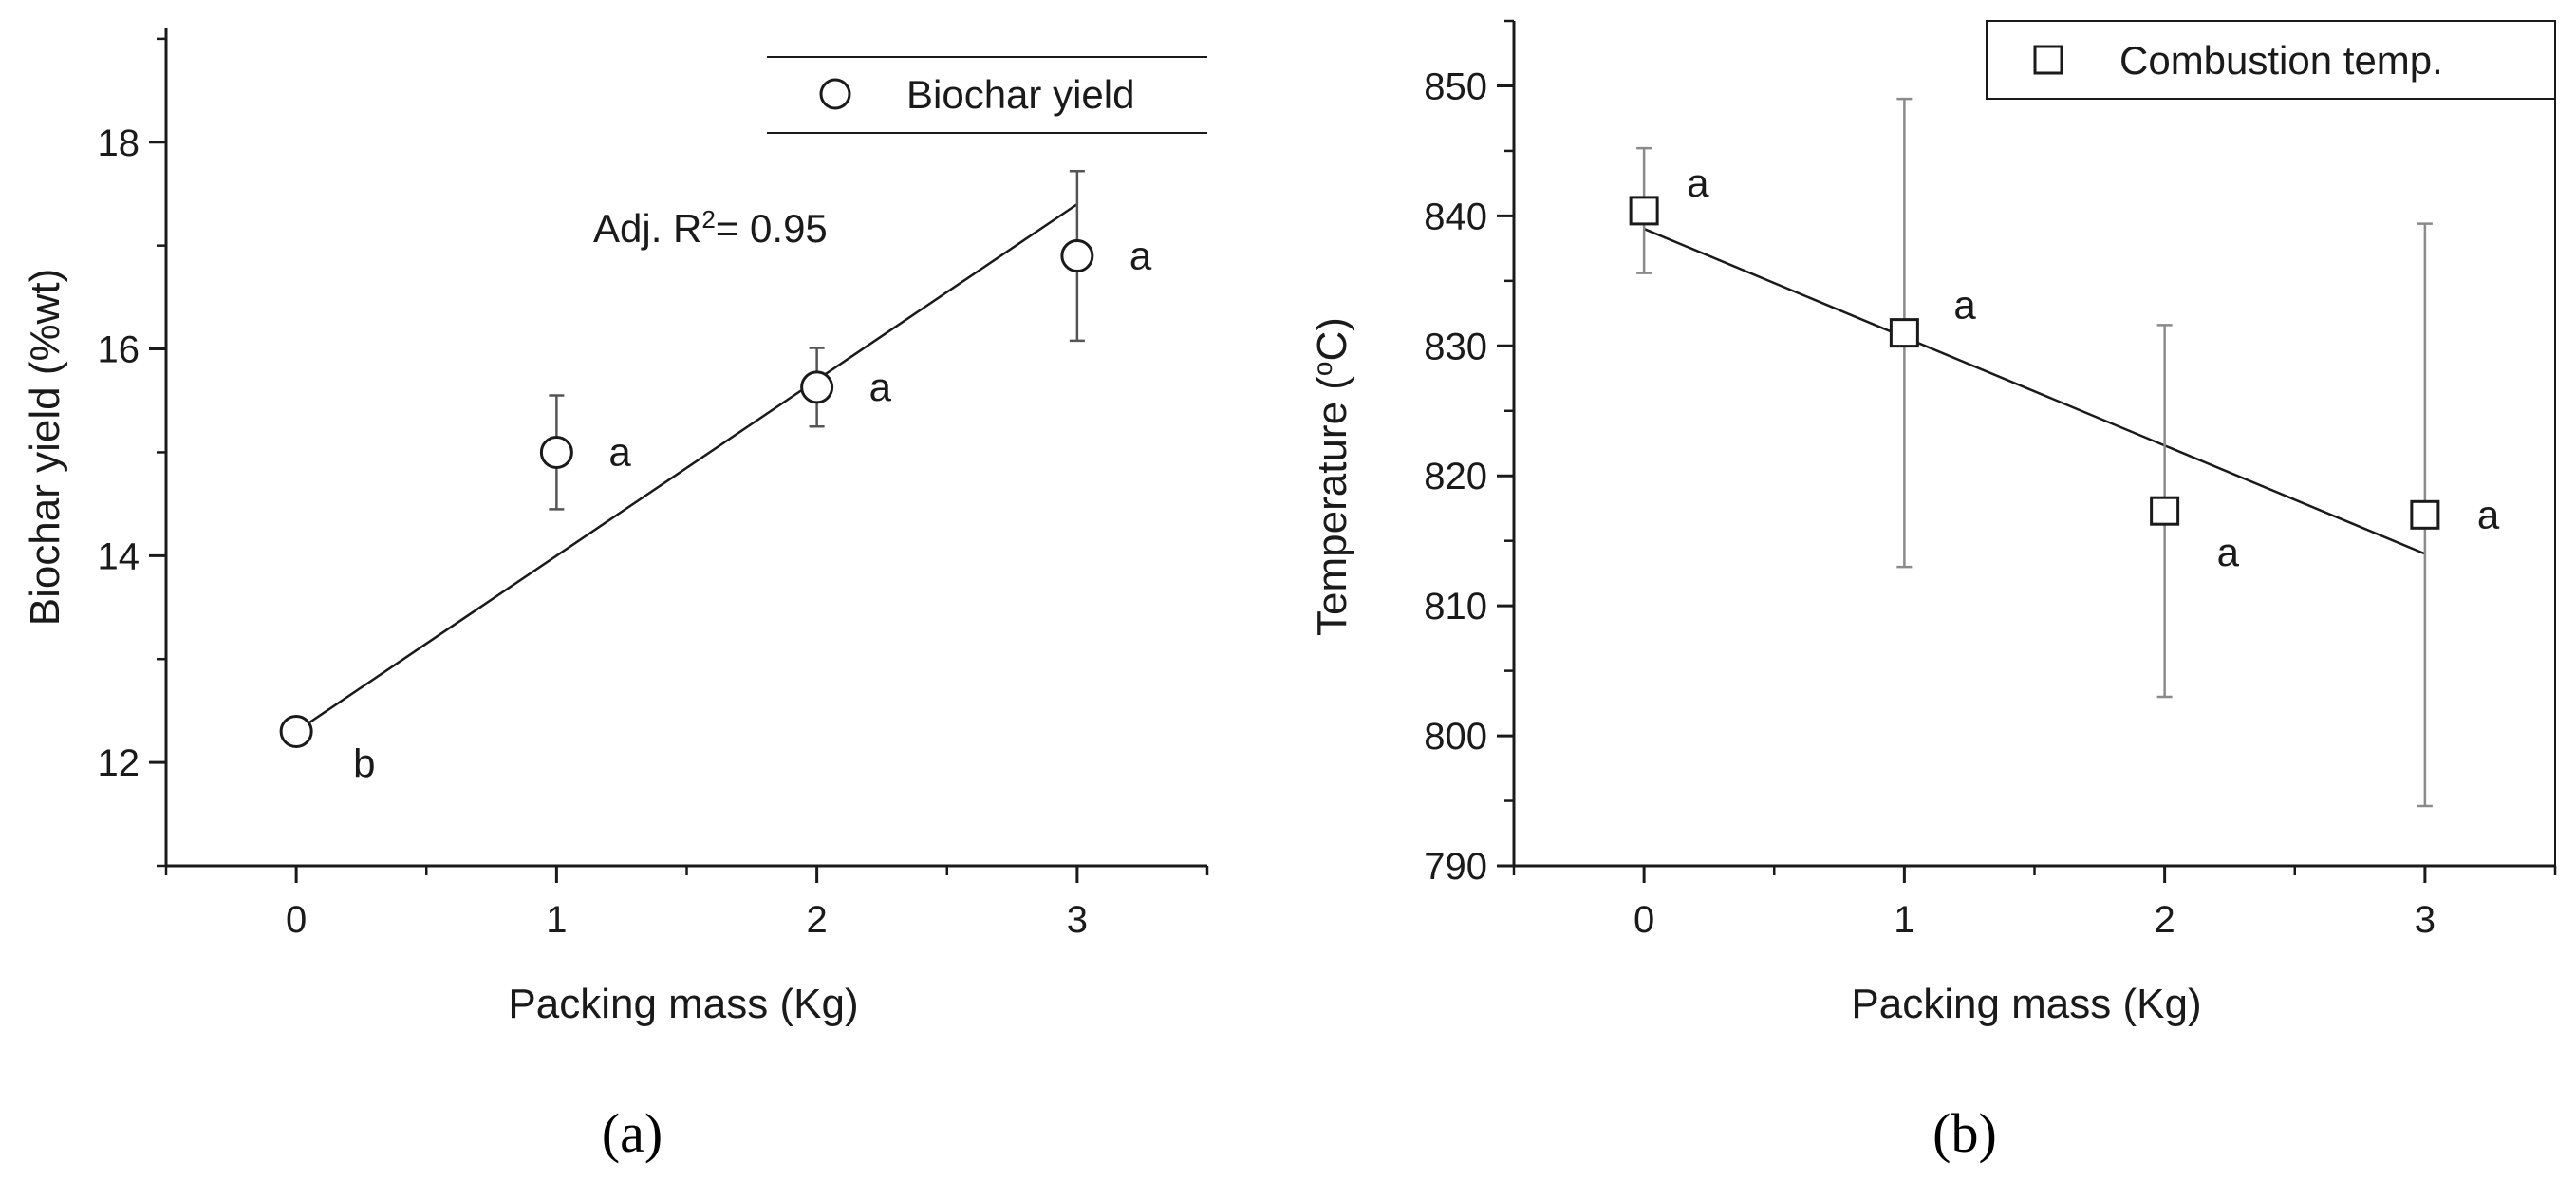 The width and height of the screenshot is (2576, 1181). Describe the element at coordinates (119, 350) in the screenshot. I see `y-tick-label-a: 16` at that location.